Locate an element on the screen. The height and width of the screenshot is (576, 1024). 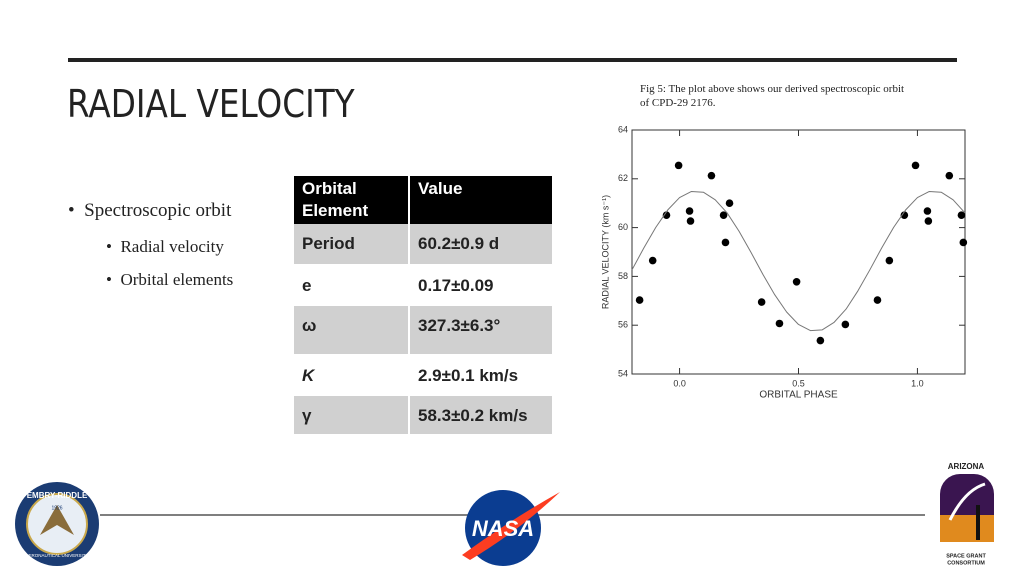
table-row: K 2.9±0.1 km/s is located at coordinates (423, 375).